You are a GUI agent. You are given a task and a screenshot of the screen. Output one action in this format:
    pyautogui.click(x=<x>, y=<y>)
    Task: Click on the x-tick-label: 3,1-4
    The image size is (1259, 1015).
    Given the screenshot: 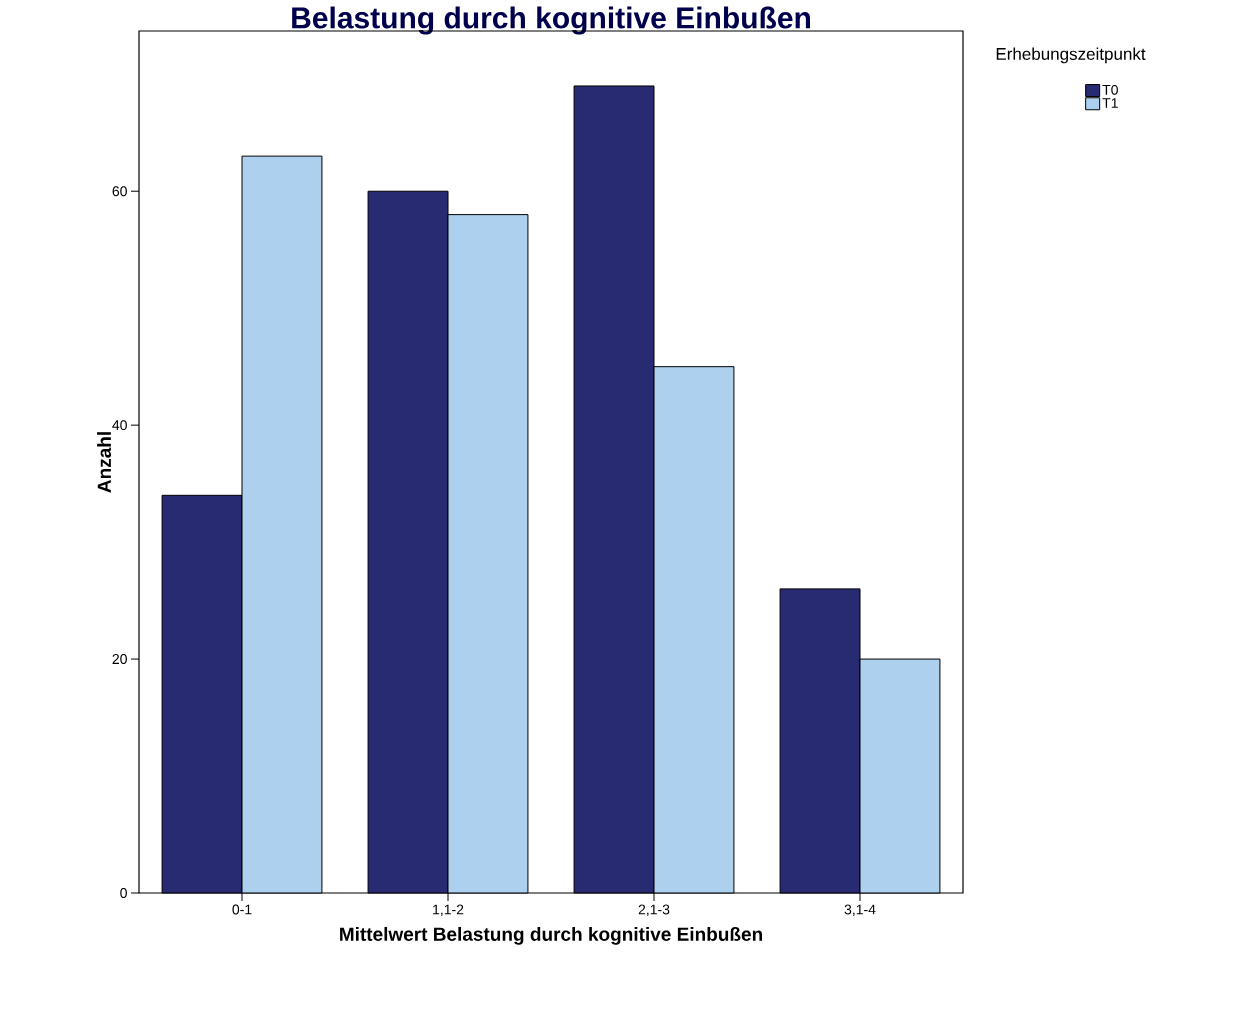 What is the action you would take?
    pyautogui.click(x=860, y=910)
    